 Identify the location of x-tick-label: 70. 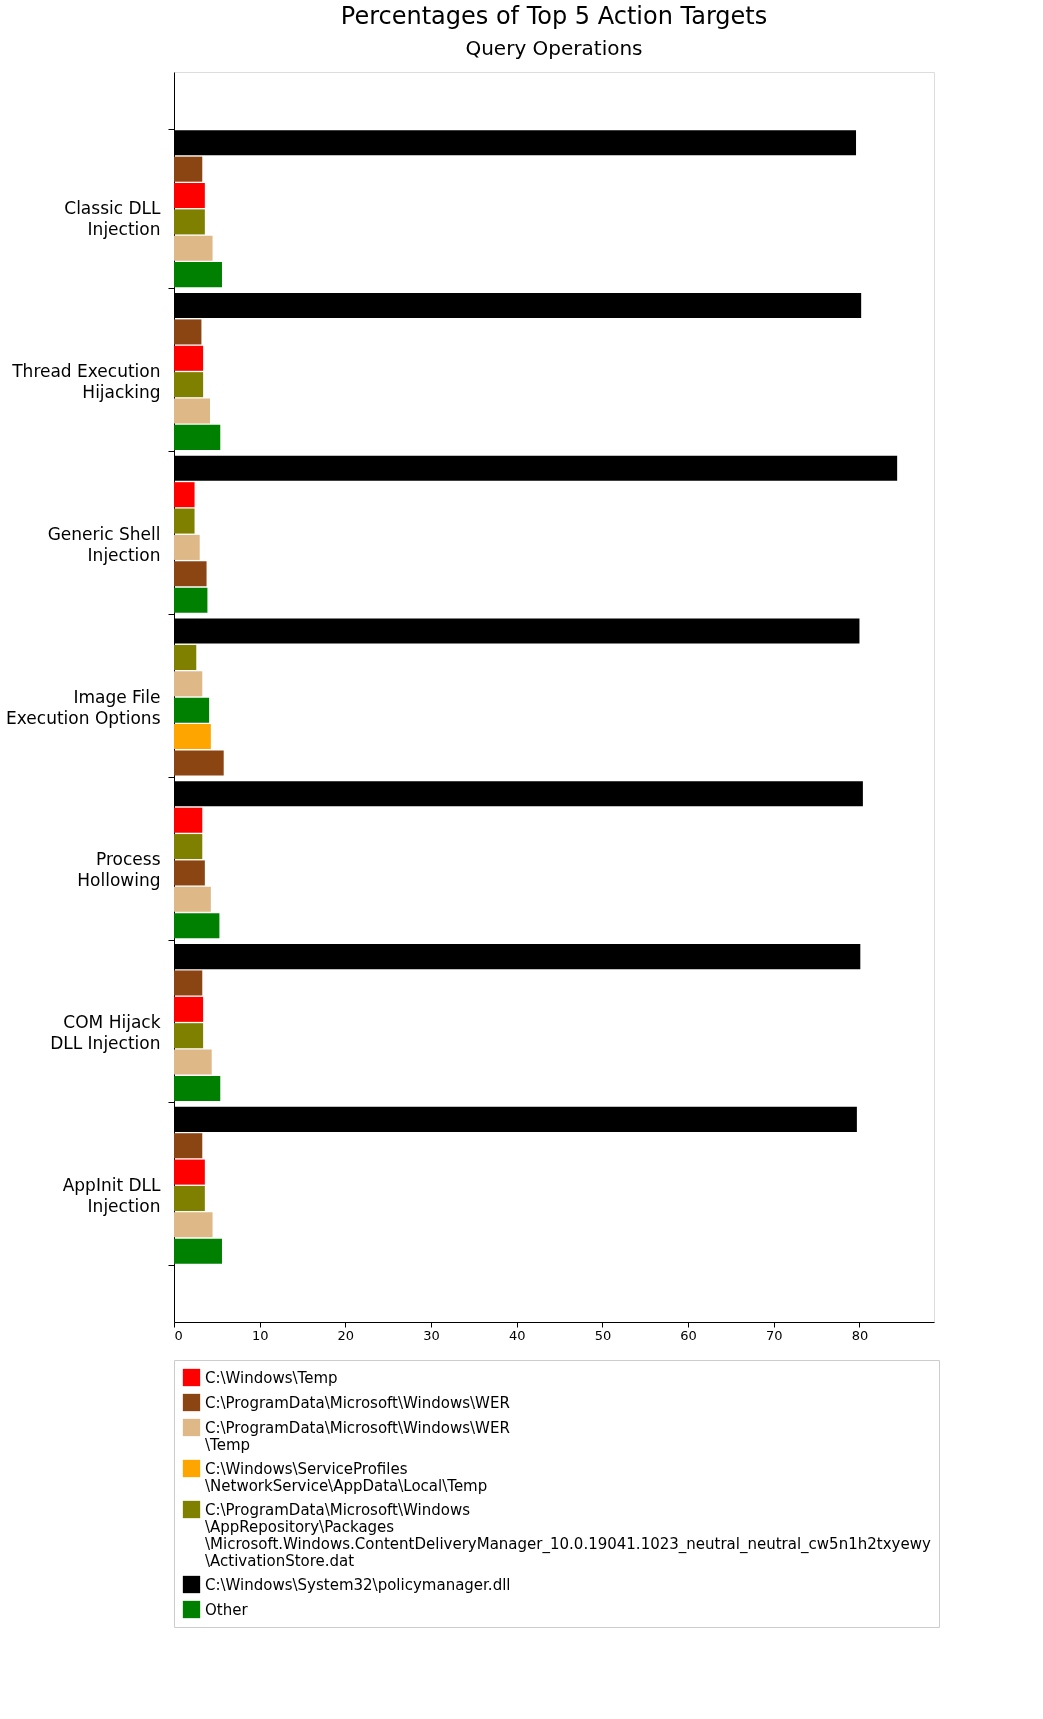
(774, 1335).